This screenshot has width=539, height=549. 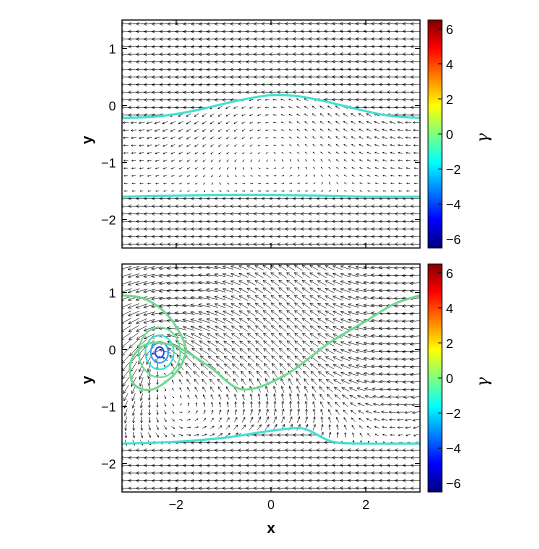 What do you see at coordinates (112, 350) in the screenshot?
I see `y-tick-label: 0` at bounding box center [112, 350].